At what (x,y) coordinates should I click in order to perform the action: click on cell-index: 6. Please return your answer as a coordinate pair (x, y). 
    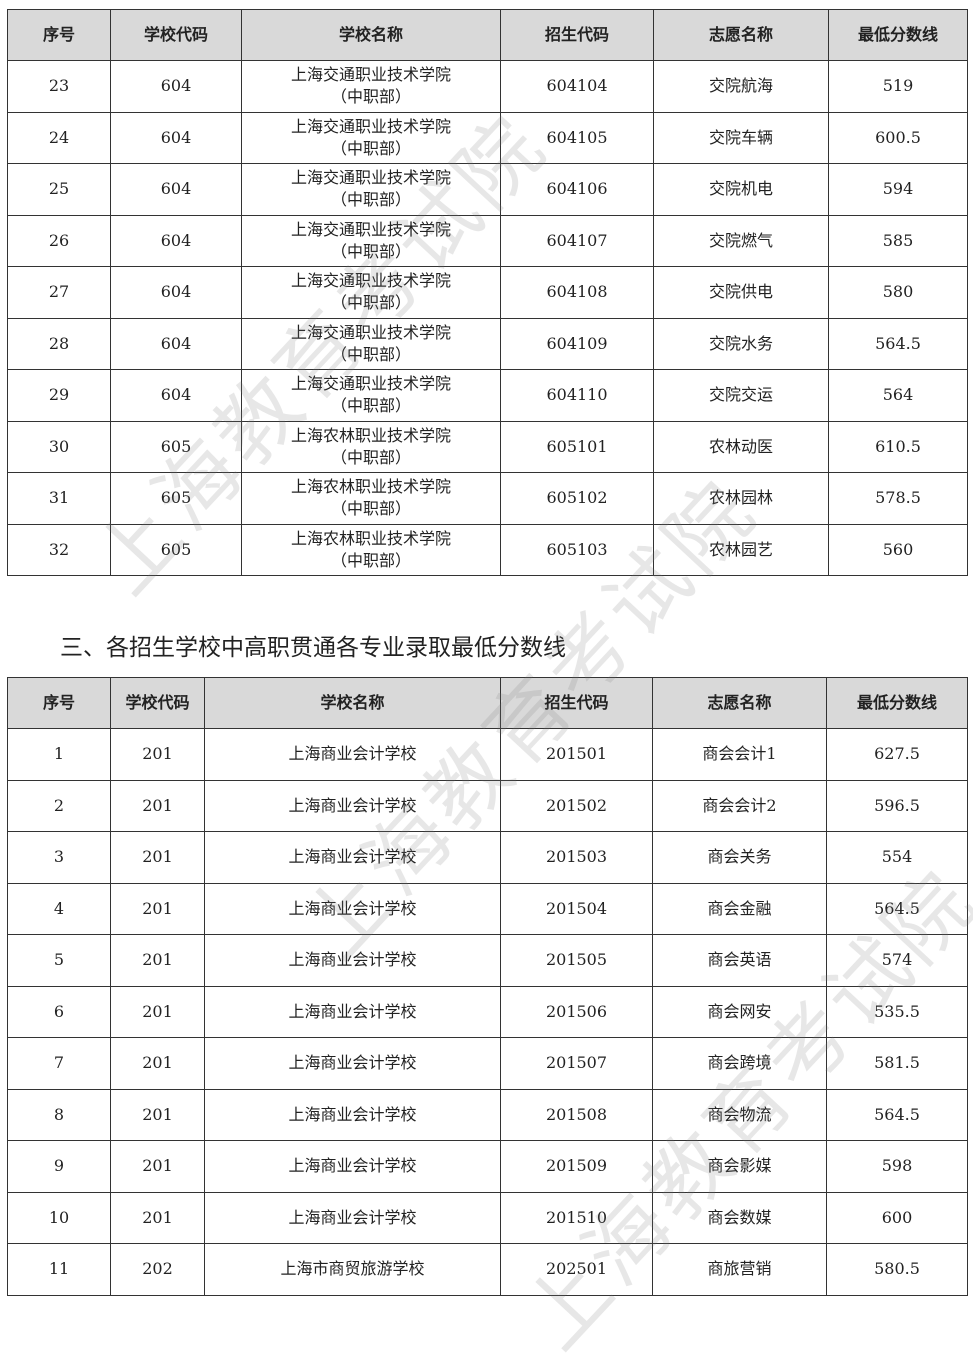
    Looking at the image, I should click on (59, 1011).